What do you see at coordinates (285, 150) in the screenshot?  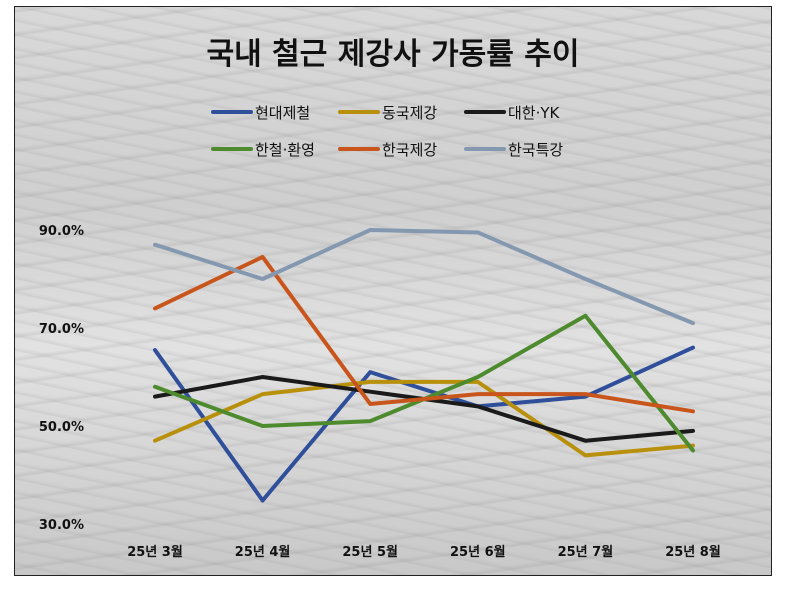 I see `legend-label: 한철·환영` at bounding box center [285, 150].